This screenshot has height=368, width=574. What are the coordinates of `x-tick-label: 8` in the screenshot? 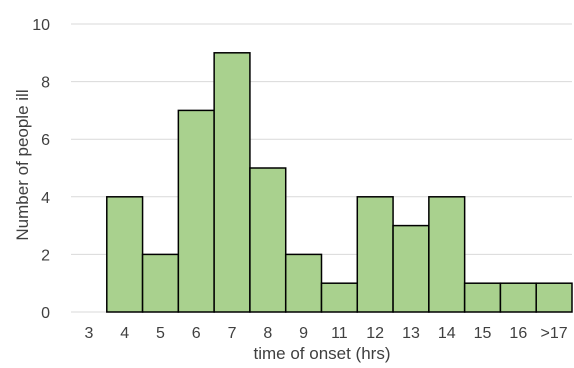 It's located at (267, 333).